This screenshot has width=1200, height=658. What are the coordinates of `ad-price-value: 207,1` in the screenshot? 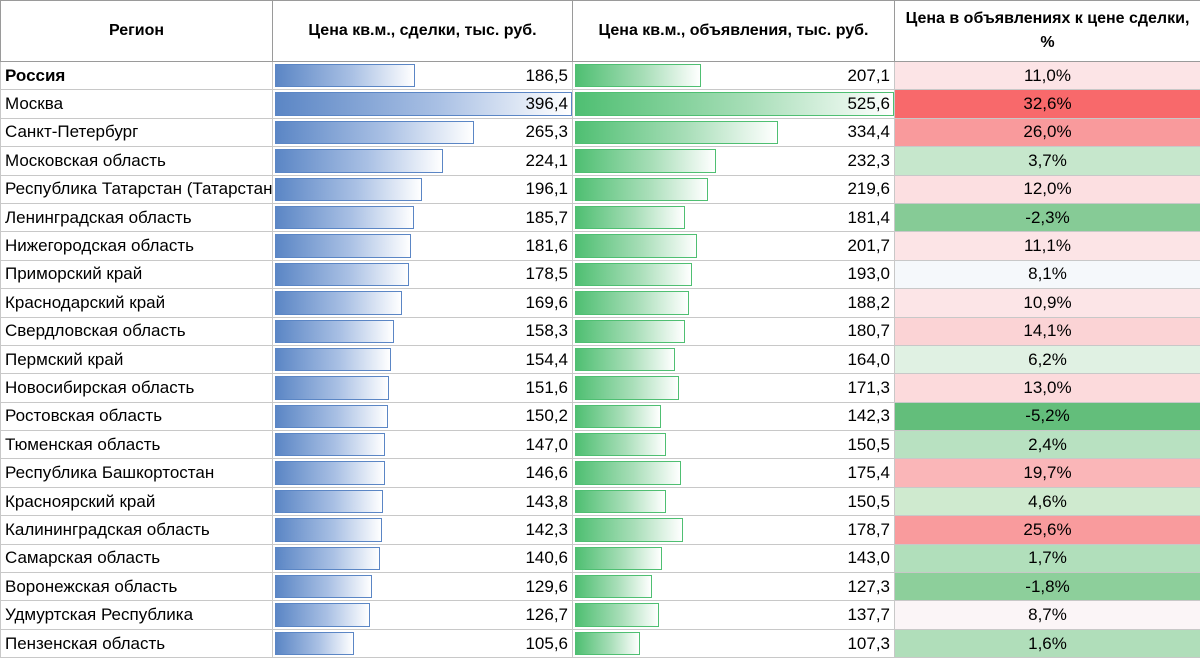 It's located at (870, 75).